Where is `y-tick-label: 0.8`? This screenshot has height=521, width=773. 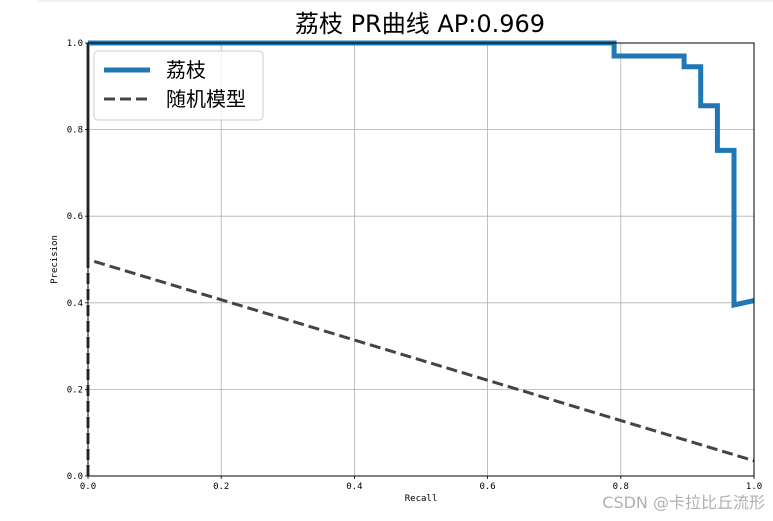 y-tick-label: 0.8 is located at coordinates (75, 131).